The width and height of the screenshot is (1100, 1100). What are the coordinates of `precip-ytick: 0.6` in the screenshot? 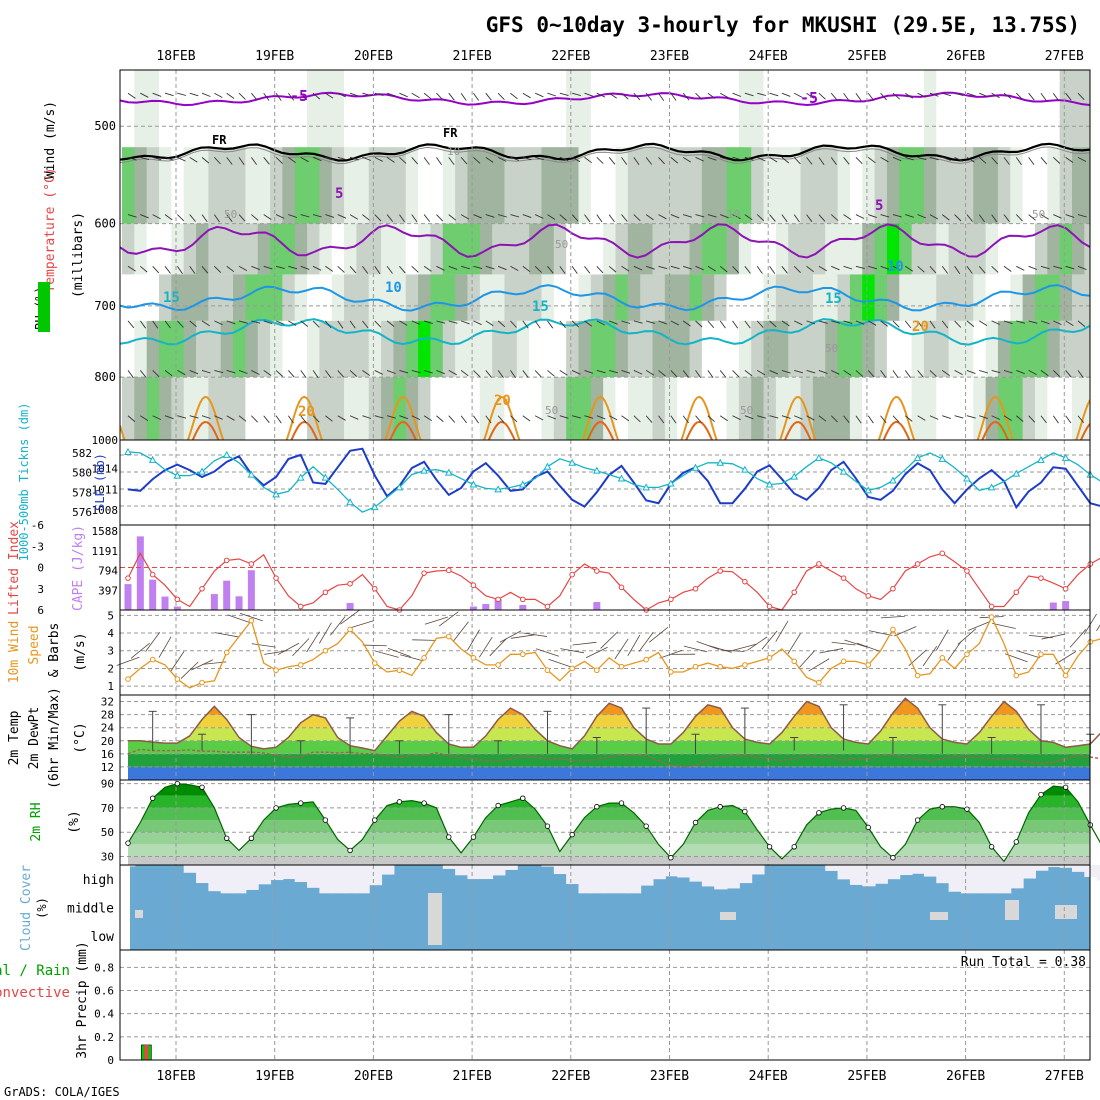 It's located at (104, 991).